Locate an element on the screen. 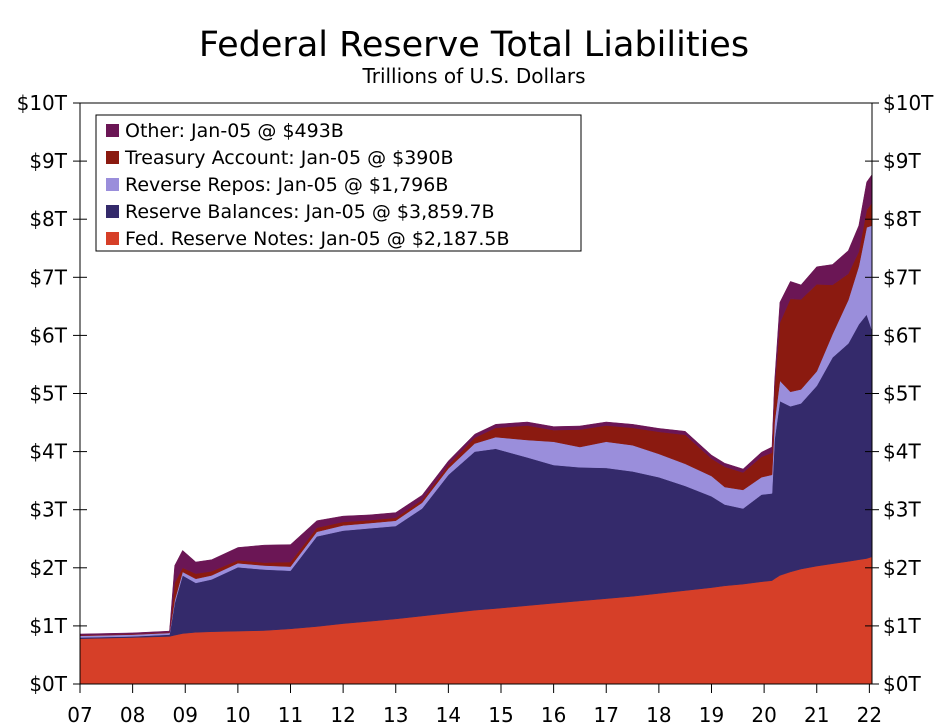  x-tick-label: 08 is located at coordinates (132, 715).